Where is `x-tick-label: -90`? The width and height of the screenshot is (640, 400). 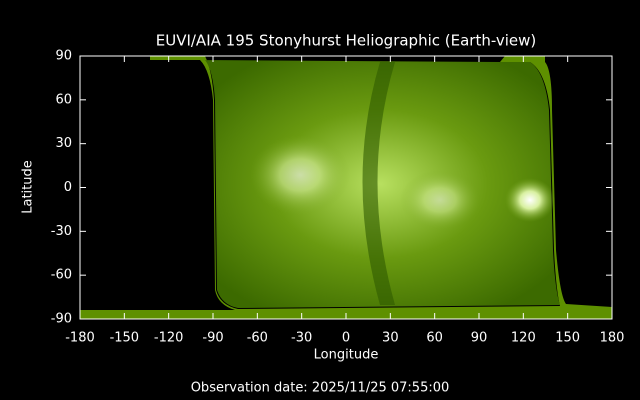 x-tick-label: -90 is located at coordinates (212, 338).